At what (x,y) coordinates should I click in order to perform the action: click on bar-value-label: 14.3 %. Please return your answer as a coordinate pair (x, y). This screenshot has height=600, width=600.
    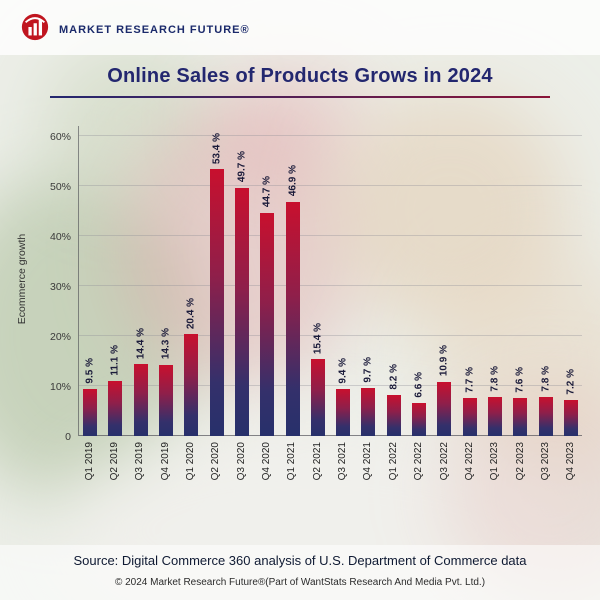
    Looking at the image, I should click on (166, 344).